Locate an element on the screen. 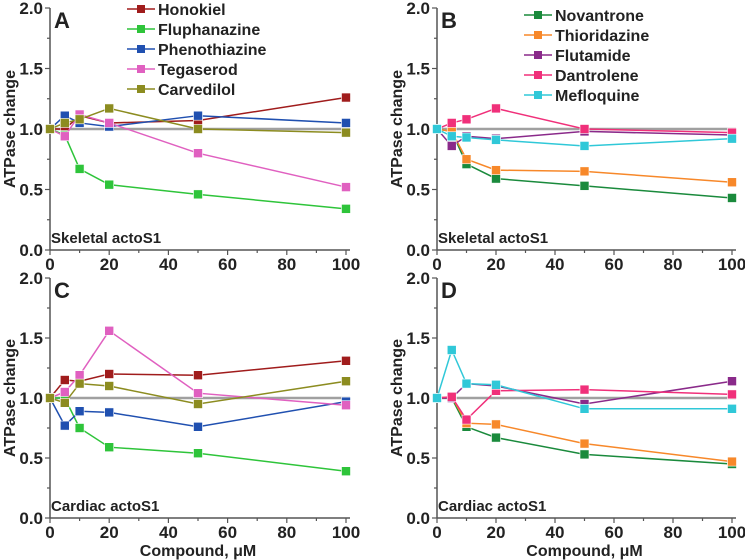 The image size is (745, 560). panel-letter: D is located at coordinates (449, 290).